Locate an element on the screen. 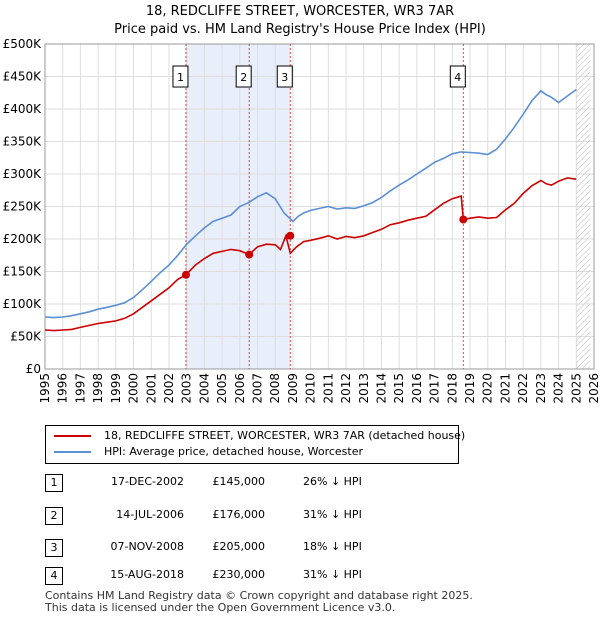  x-tick-label: 2006 is located at coordinates (240, 388).